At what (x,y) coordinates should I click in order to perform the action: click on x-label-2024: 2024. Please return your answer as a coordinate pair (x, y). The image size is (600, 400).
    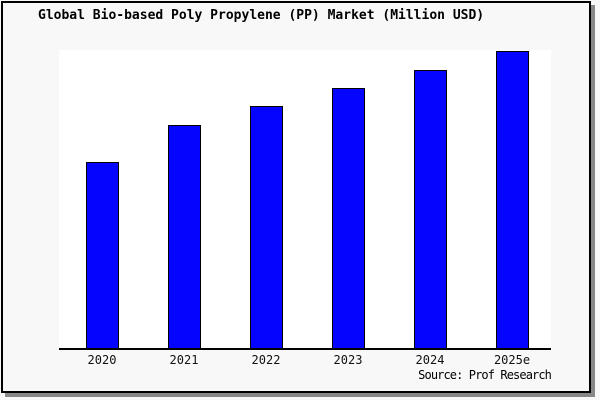
    Looking at the image, I should click on (430, 360).